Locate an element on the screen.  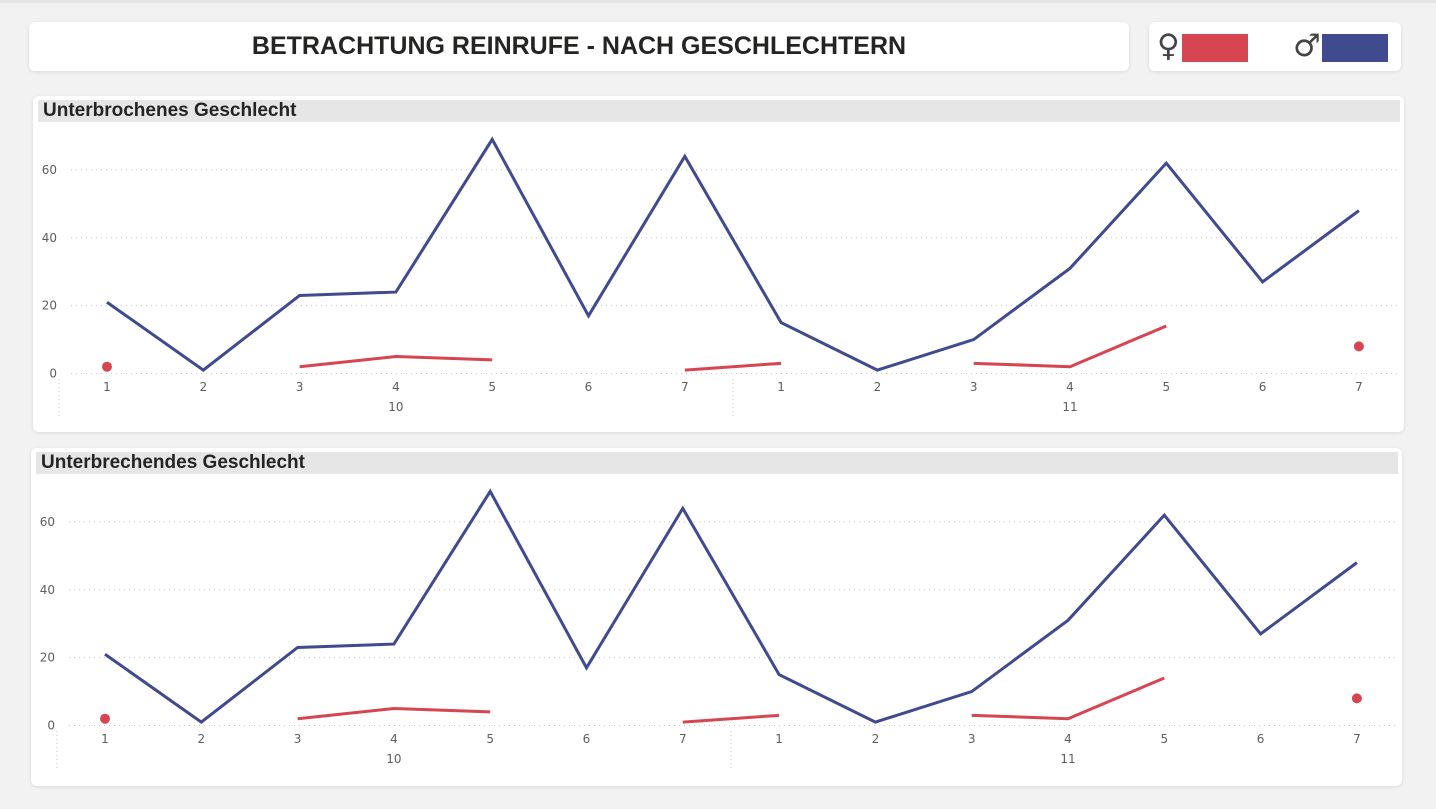
male-legend-swatch is located at coordinates (1355, 48).